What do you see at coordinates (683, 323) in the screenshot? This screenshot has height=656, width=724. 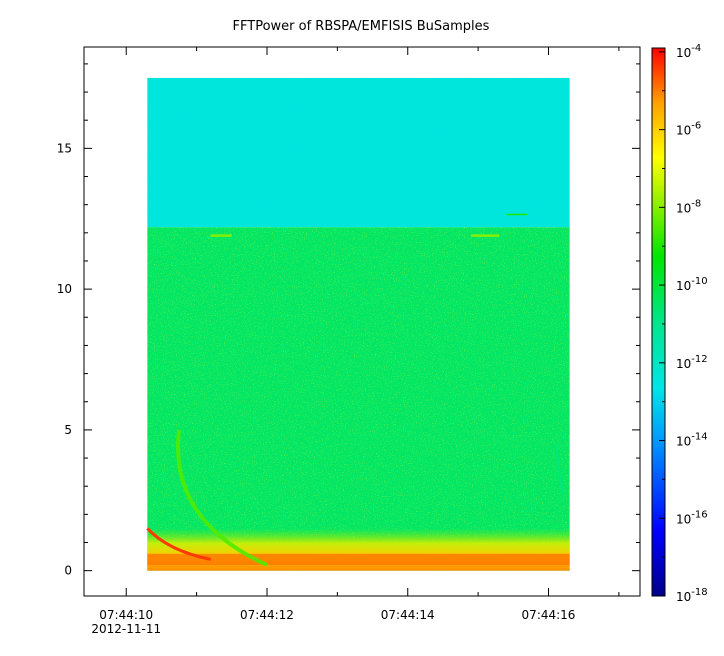 I see `colorbar-axis: 10⁻⁴ 10⁻⁶ 10⁻⁸ 10⁻¹⁰ 10⁻¹² 10⁻¹⁴ 10⁻¹⁶ 10⁻¹⁸` at bounding box center [683, 323].